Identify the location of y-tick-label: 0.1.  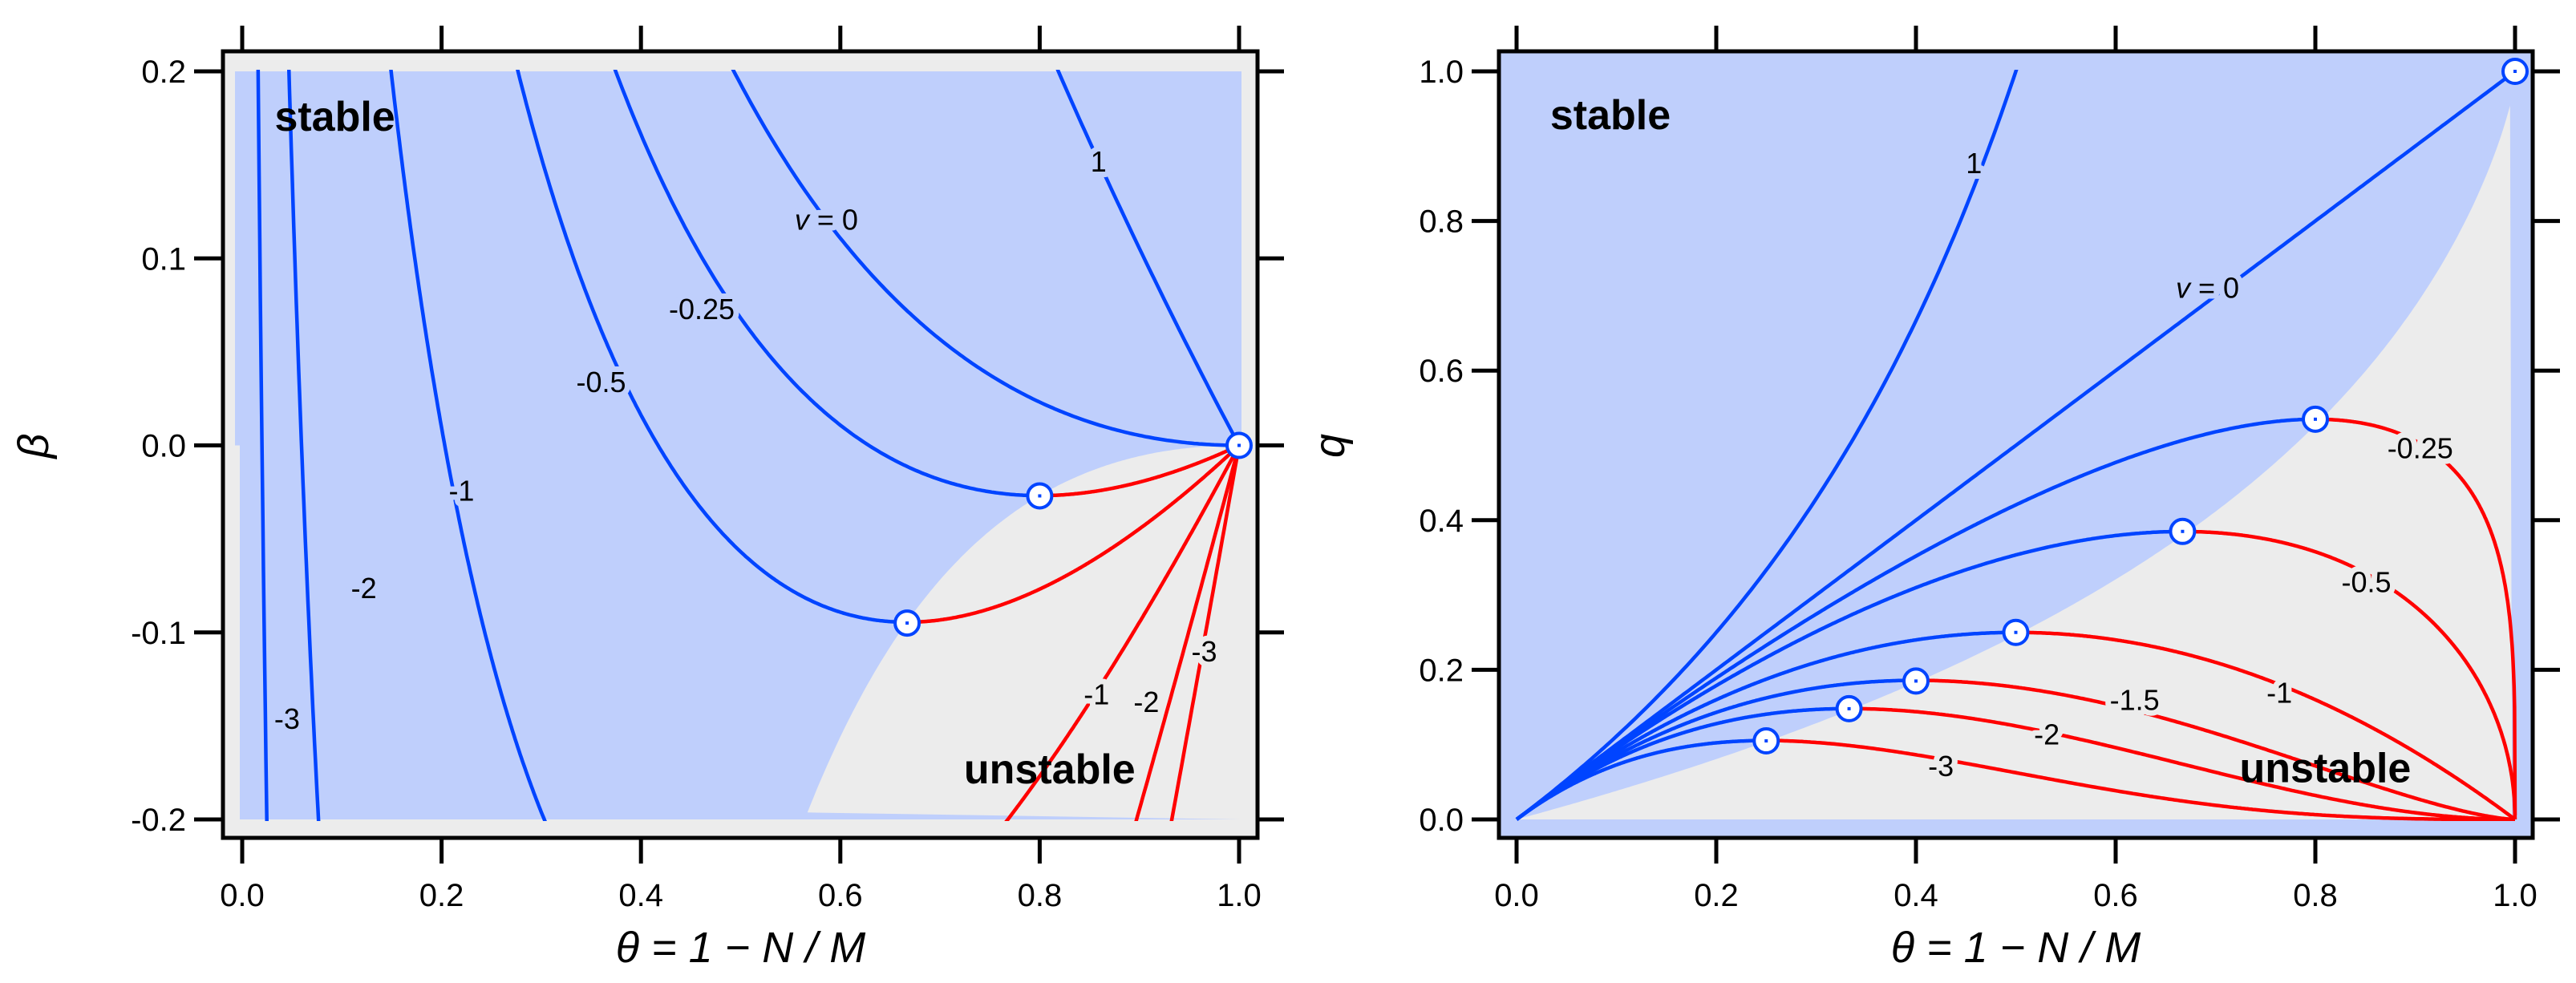
(163, 259).